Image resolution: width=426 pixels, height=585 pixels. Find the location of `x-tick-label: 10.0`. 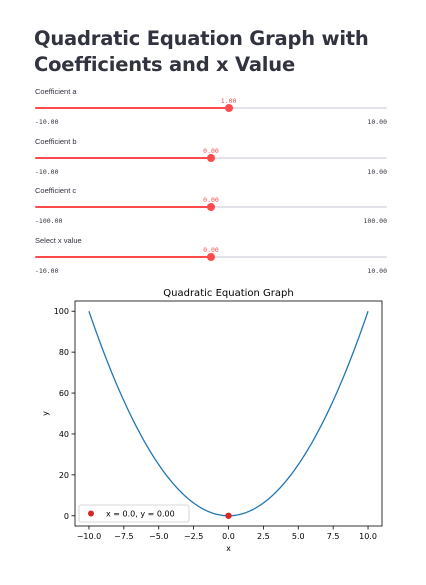

x-tick-label: 10.0 is located at coordinates (368, 536).